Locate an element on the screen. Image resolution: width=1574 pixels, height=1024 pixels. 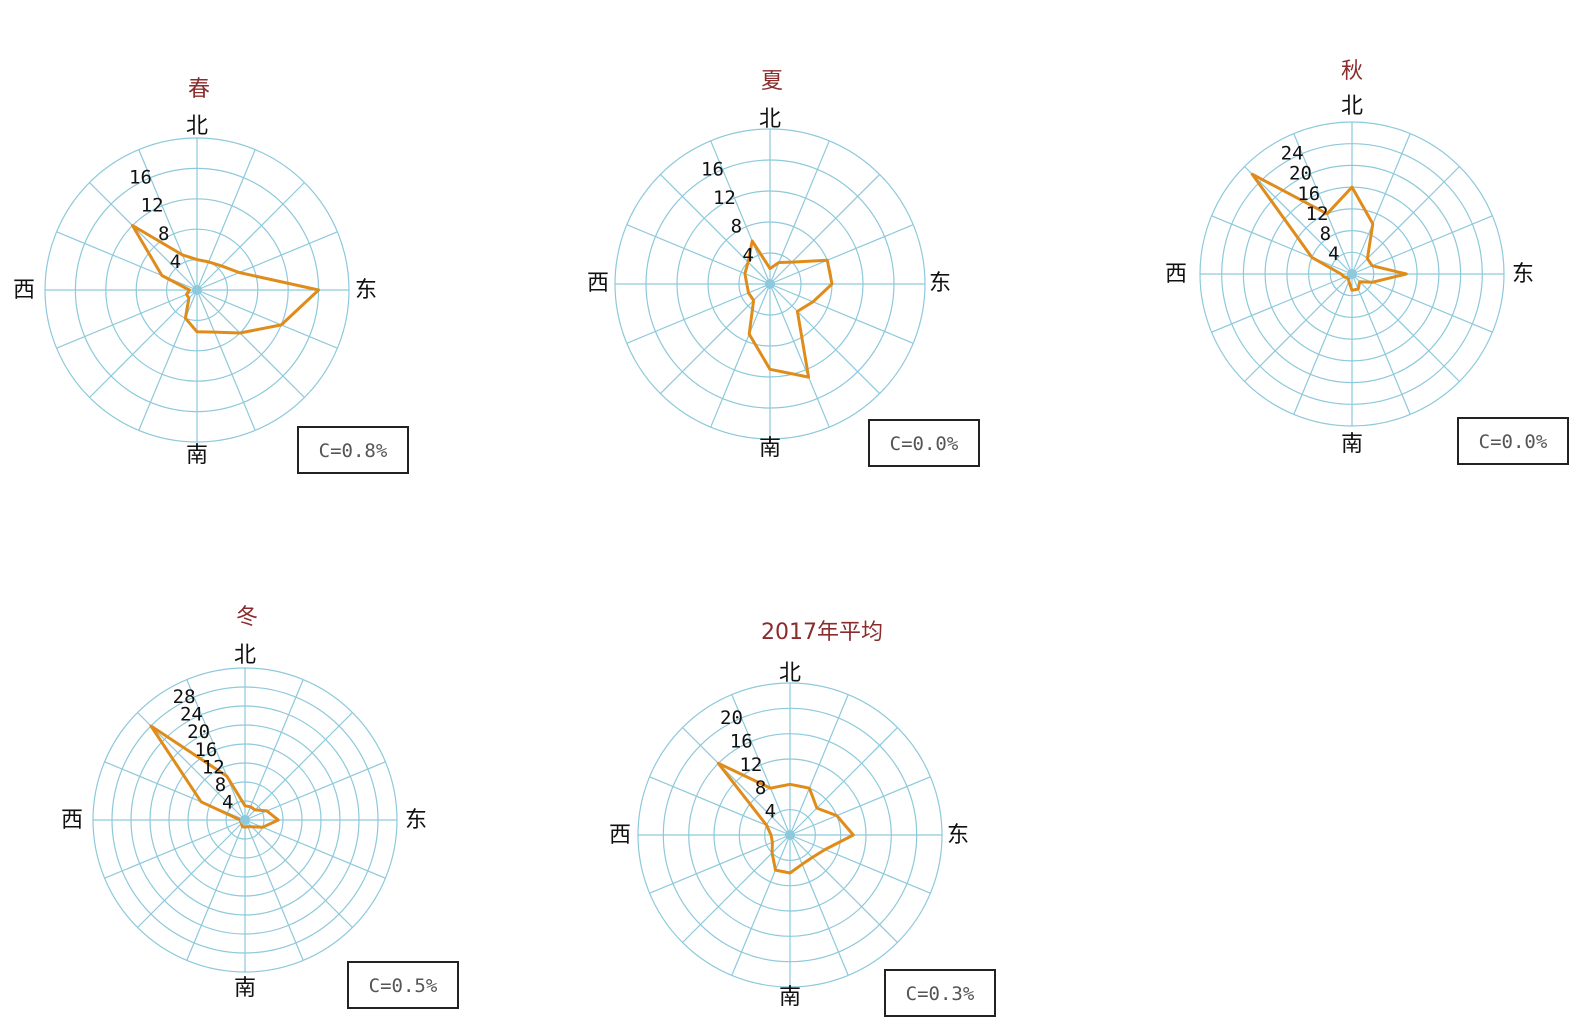
chart-title: 冬 is located at coordinates (247, 617).